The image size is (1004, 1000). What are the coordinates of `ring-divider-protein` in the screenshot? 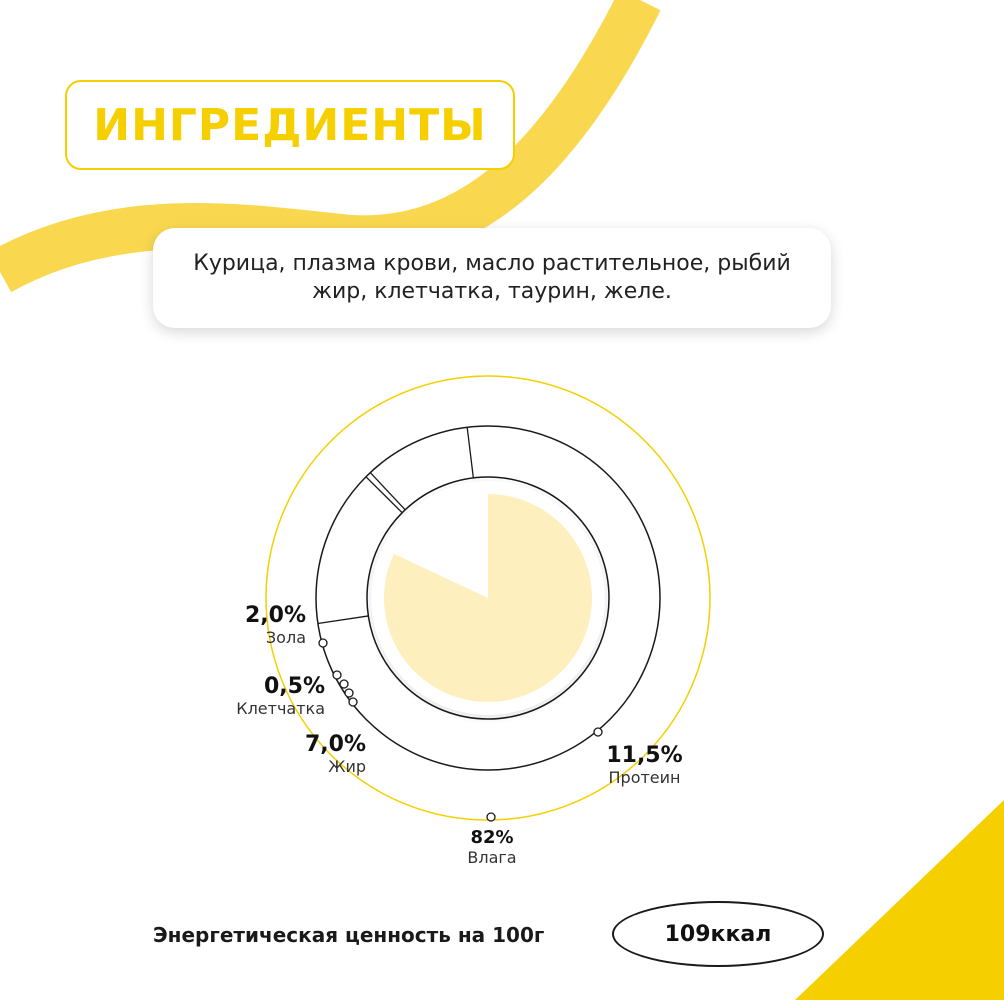 It's located at (343, 620).